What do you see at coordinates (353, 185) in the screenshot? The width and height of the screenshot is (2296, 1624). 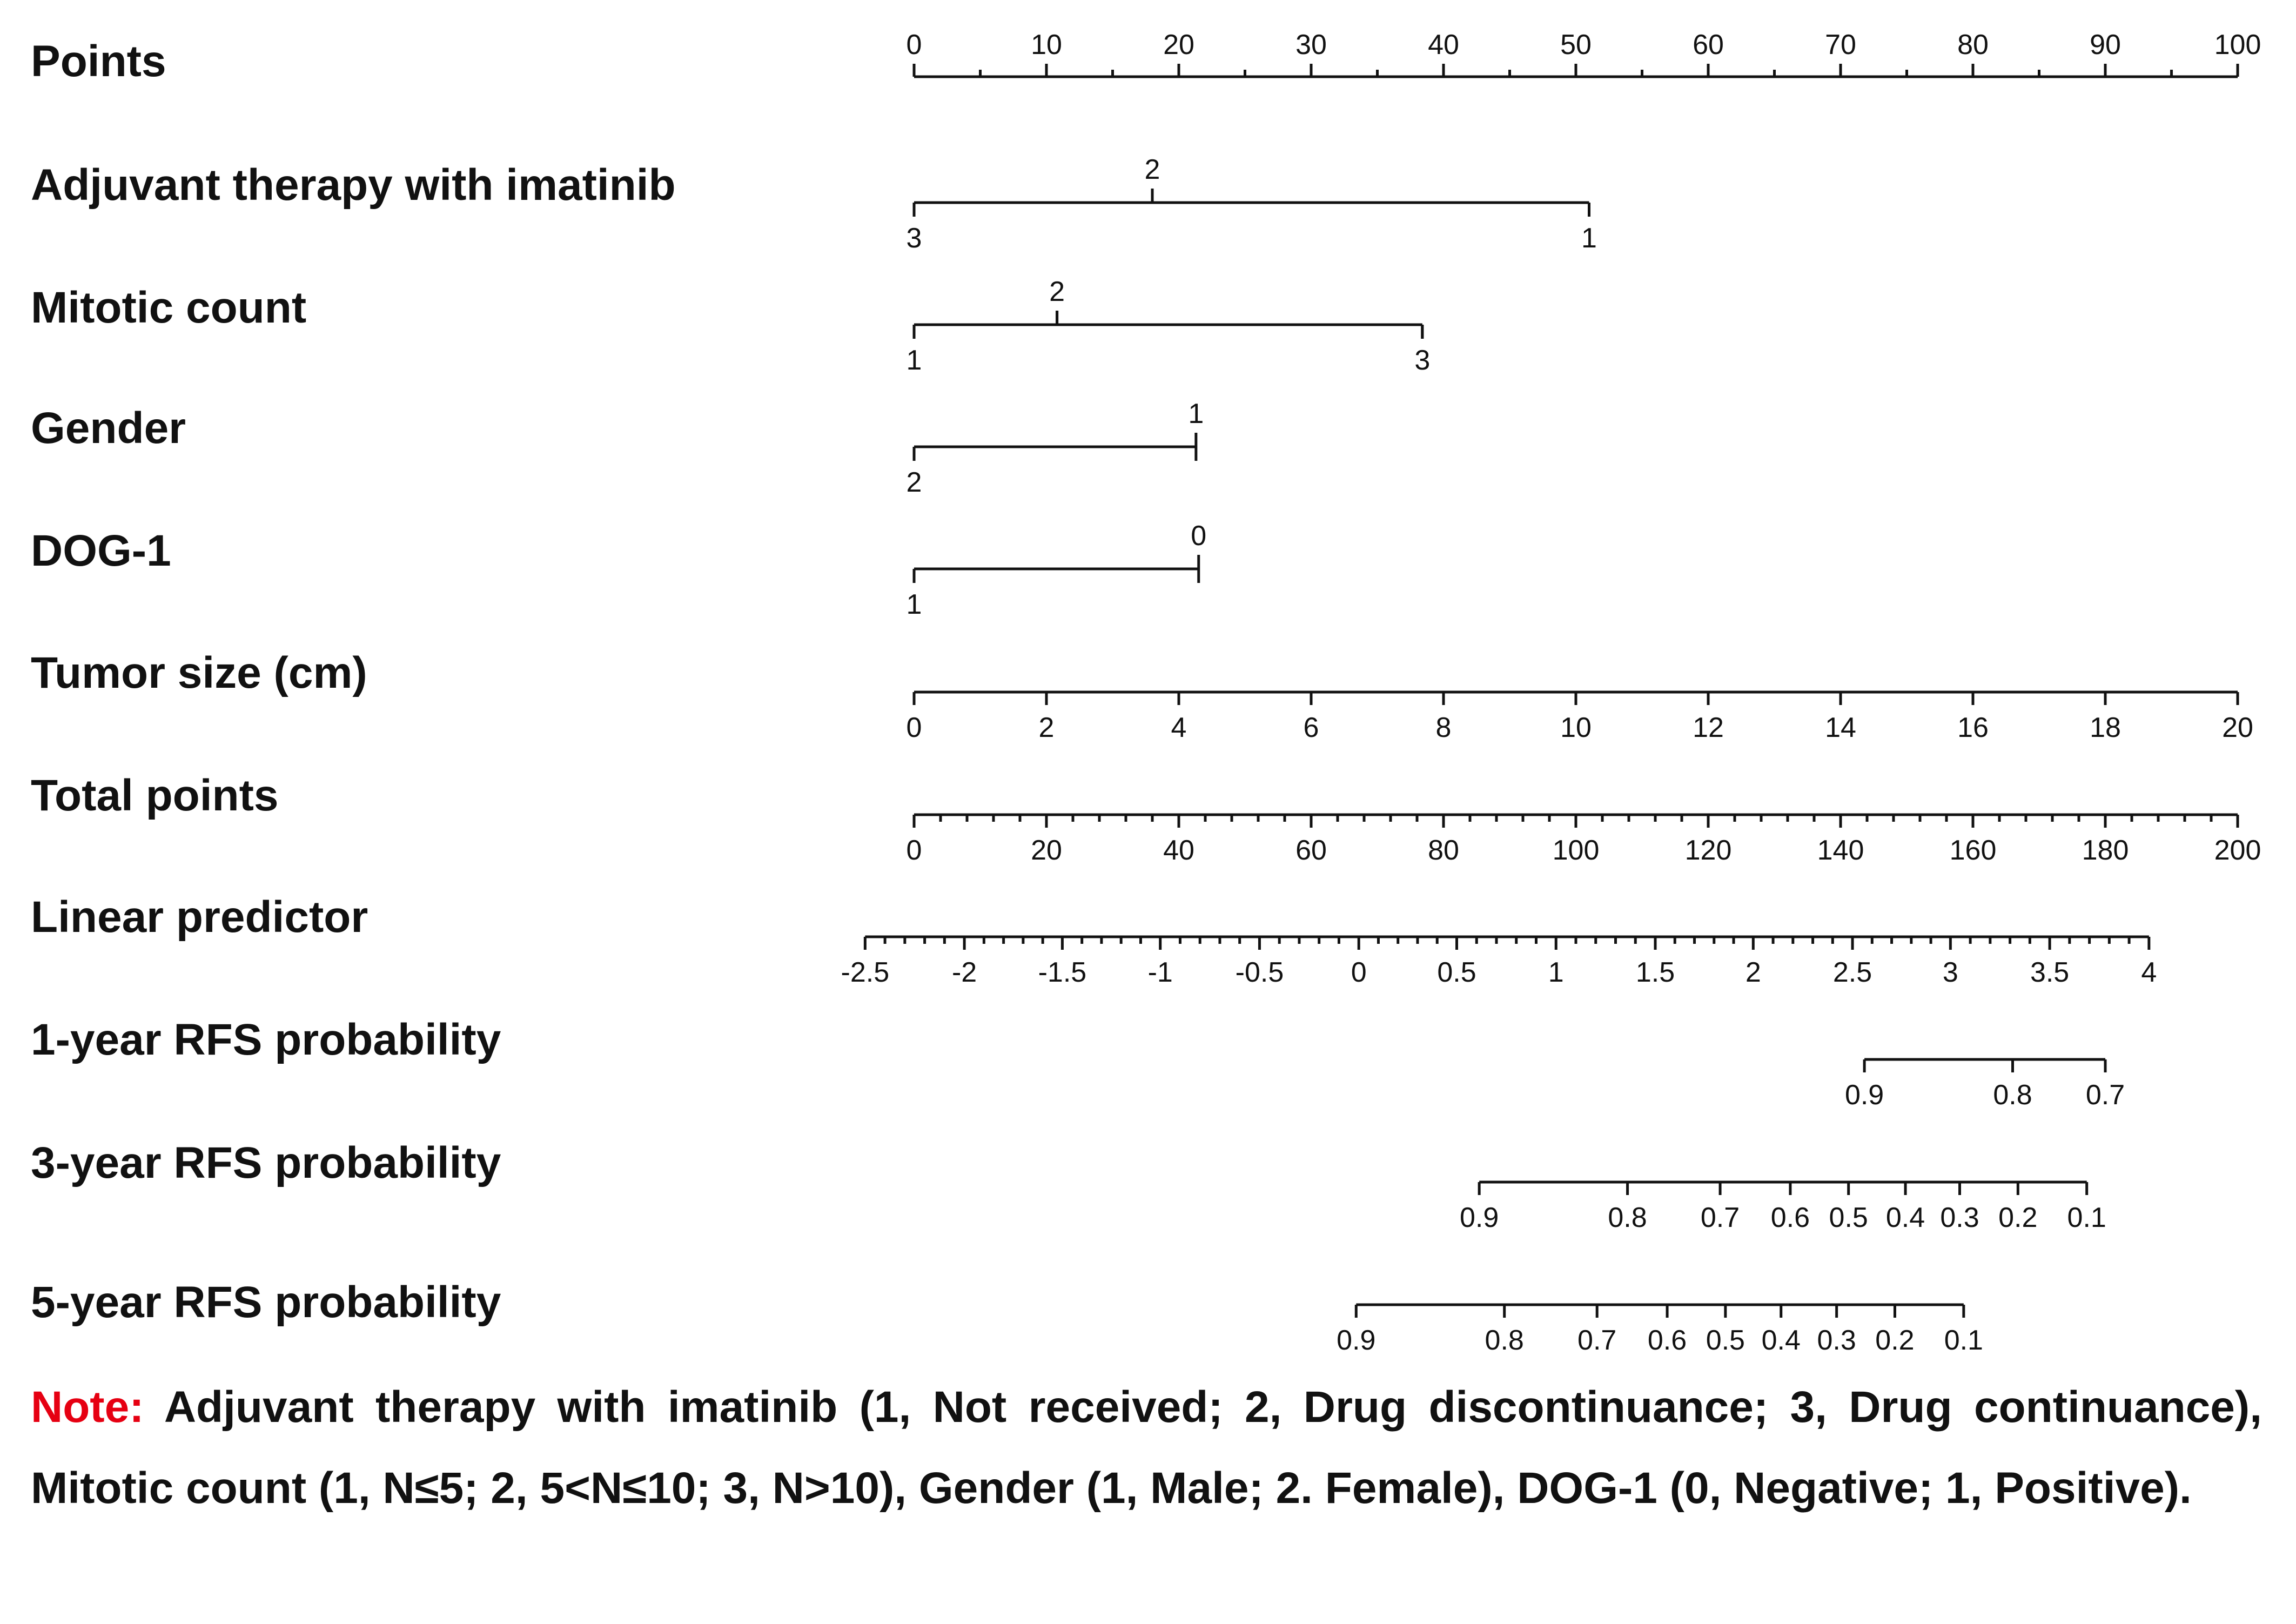 I see `adjuvant-therapy-with-imatinib-row-label: Adjuvant therapy with imatinib` at bounding box center [353, 185].